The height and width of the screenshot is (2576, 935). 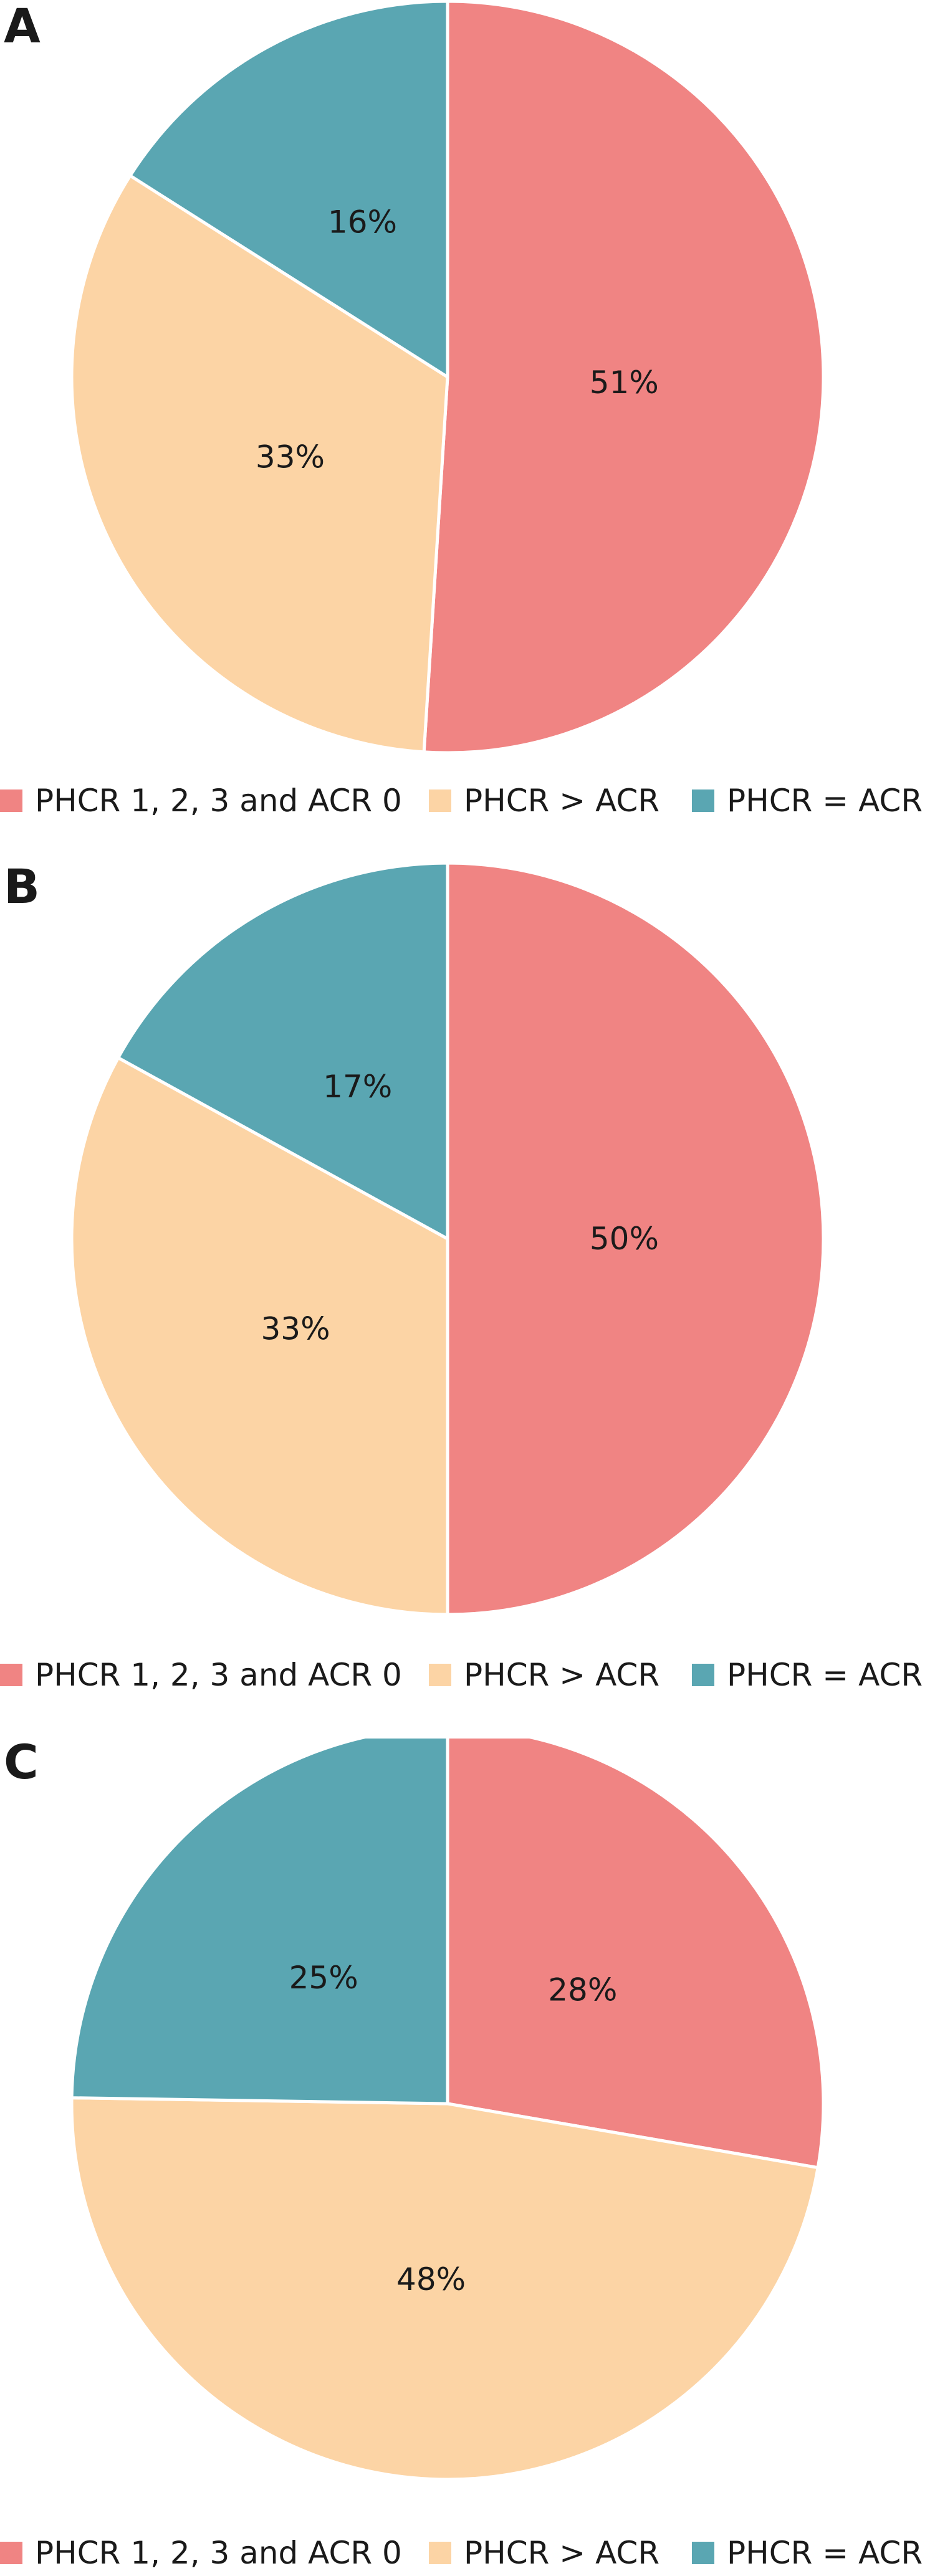 I want to click on slice-label-phcr-eq-acr: 16%, so click(x=362, y=223).